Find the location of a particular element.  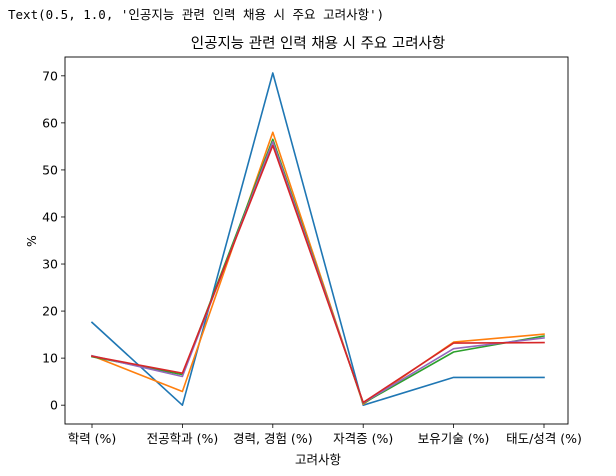

x-tick-label: 경력, 경험 (%) is located at coordinates (273, 438).